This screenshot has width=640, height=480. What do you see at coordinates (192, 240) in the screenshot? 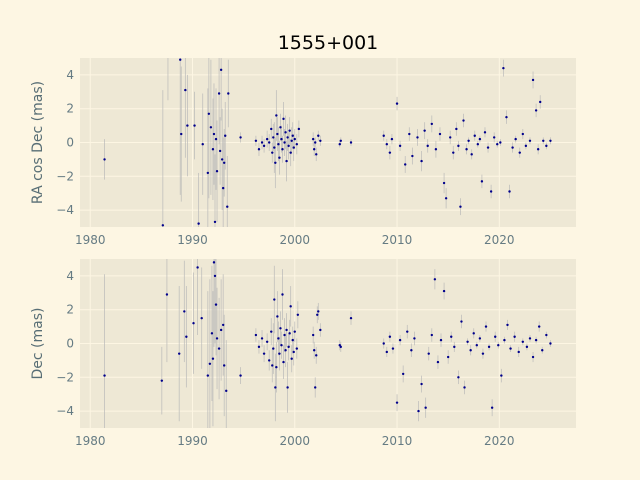
I see `x-tick-label: 1990` at bounding box center [192, 240].